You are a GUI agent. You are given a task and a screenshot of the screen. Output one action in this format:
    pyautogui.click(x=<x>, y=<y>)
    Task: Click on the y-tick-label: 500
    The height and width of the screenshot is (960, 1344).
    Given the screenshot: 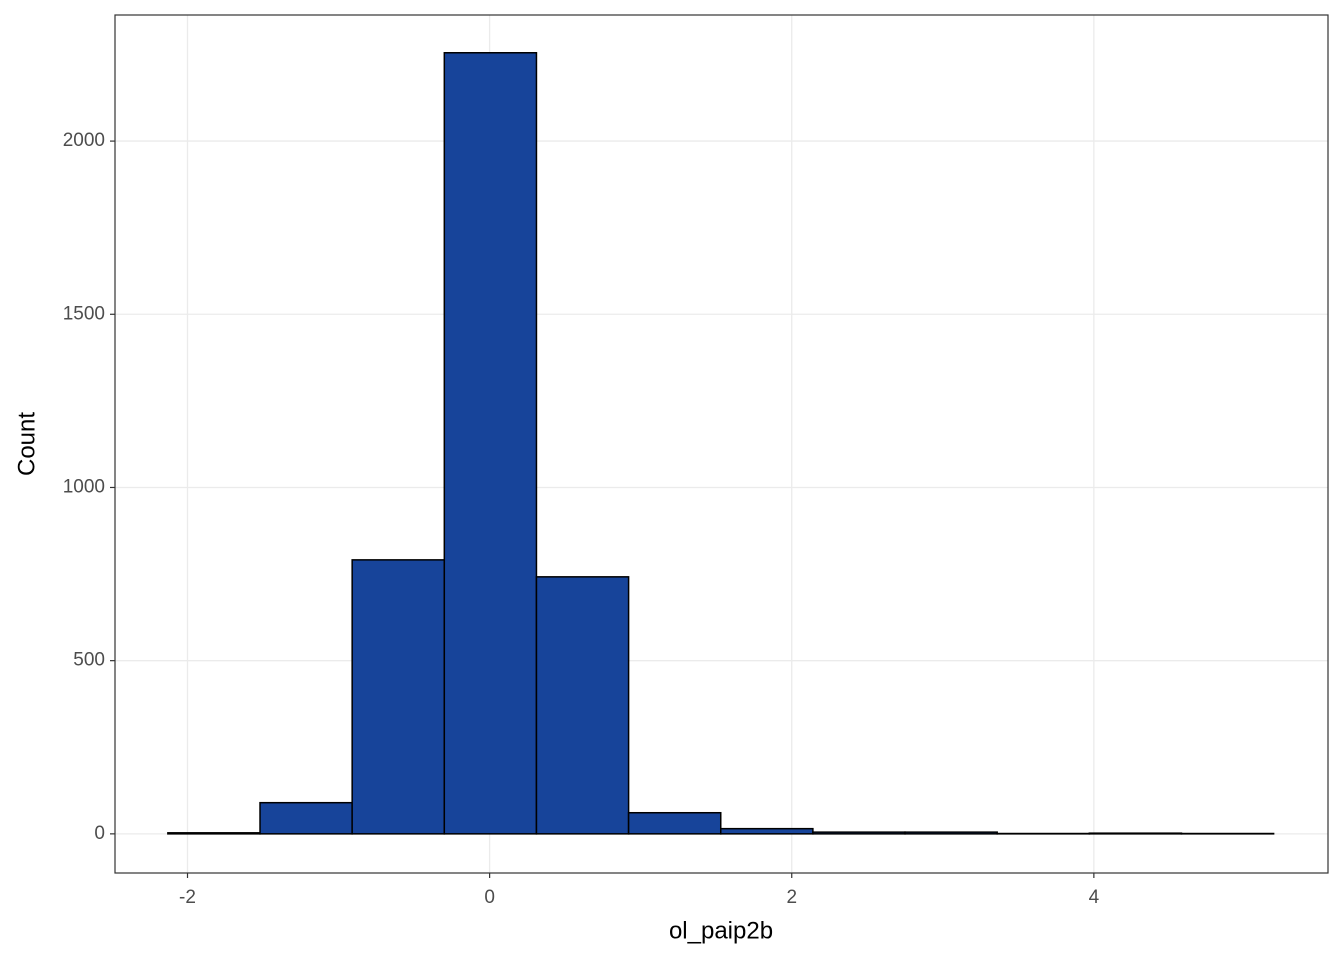 What is the action you would take?
    pyautogui.click(x=89, y=660)
    